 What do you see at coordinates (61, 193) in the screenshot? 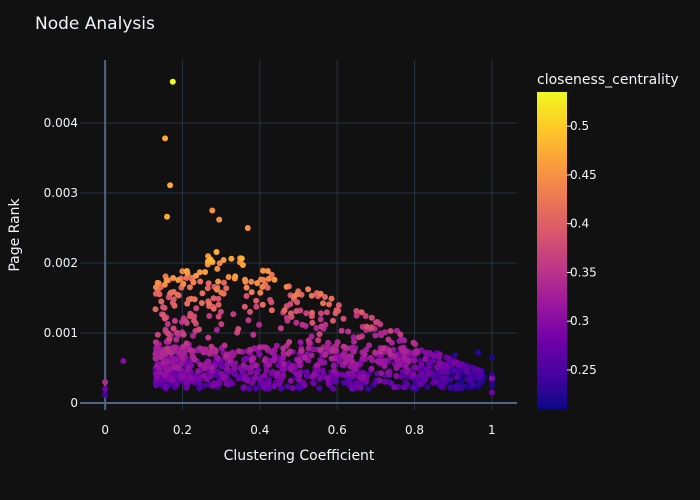
I see `y-tick-label: 0.003` at bounding box center [61, 193].